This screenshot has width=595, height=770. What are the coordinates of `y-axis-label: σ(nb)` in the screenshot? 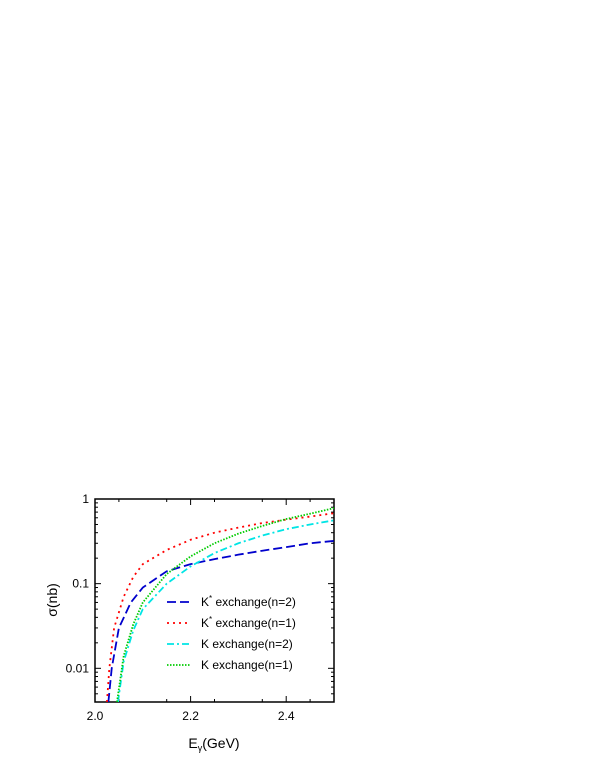 It's located at (52, 600).